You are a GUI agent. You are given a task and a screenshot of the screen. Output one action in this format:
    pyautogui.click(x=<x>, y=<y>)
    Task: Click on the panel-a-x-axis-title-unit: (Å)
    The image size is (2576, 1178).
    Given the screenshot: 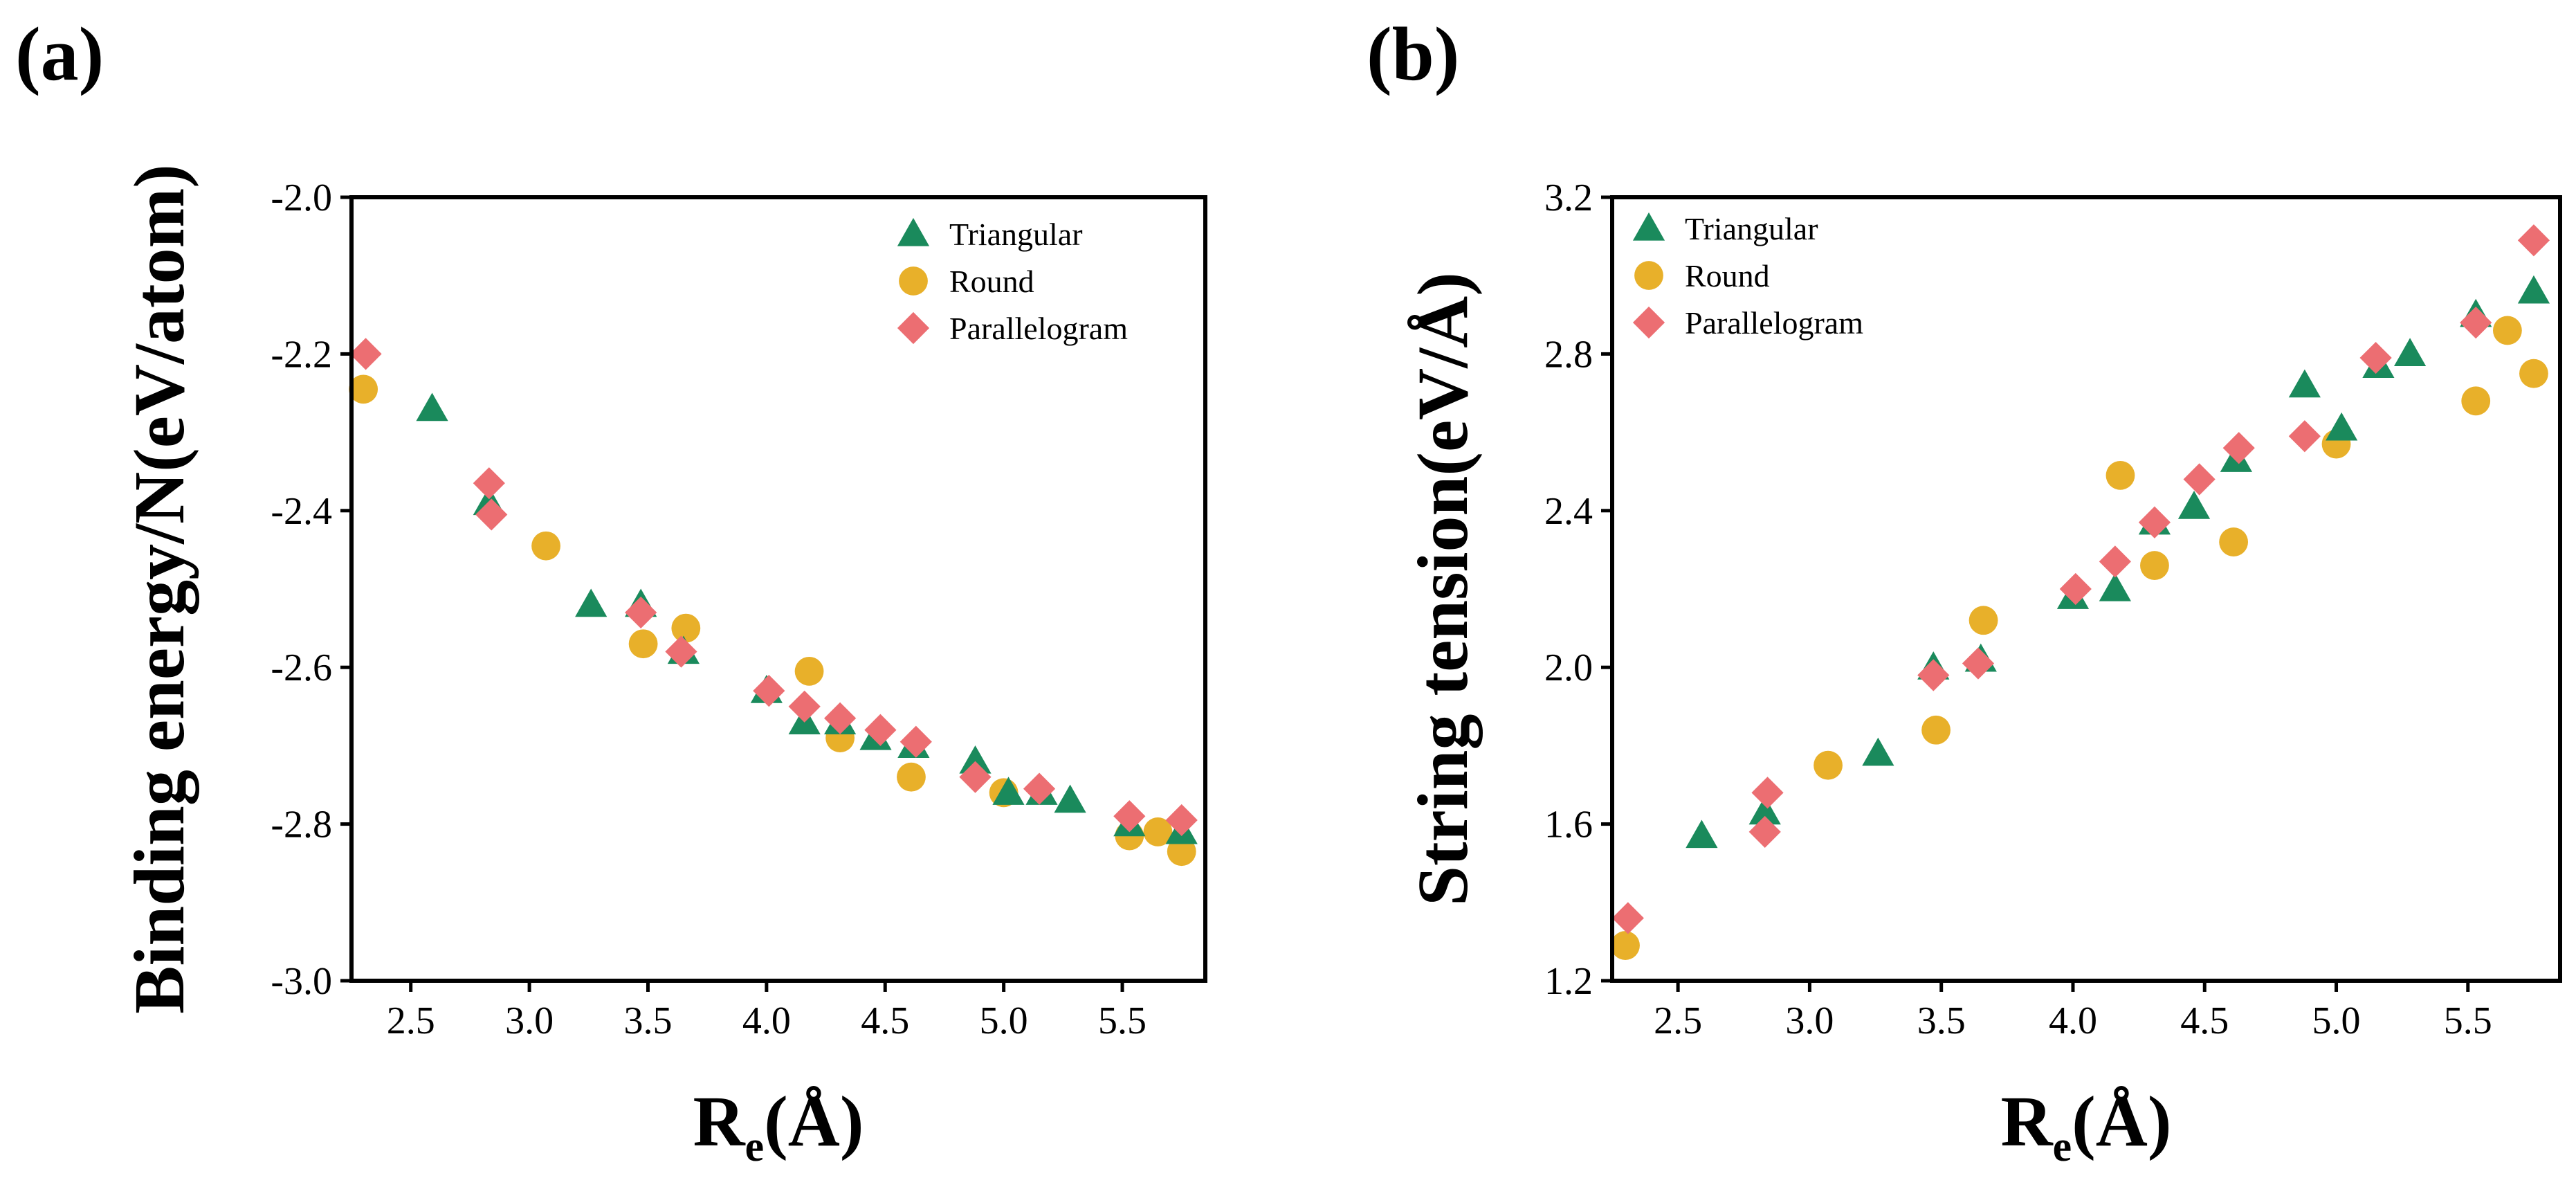 What is the action you would take?
    pyautogui.click(x=814, y=1121)
    